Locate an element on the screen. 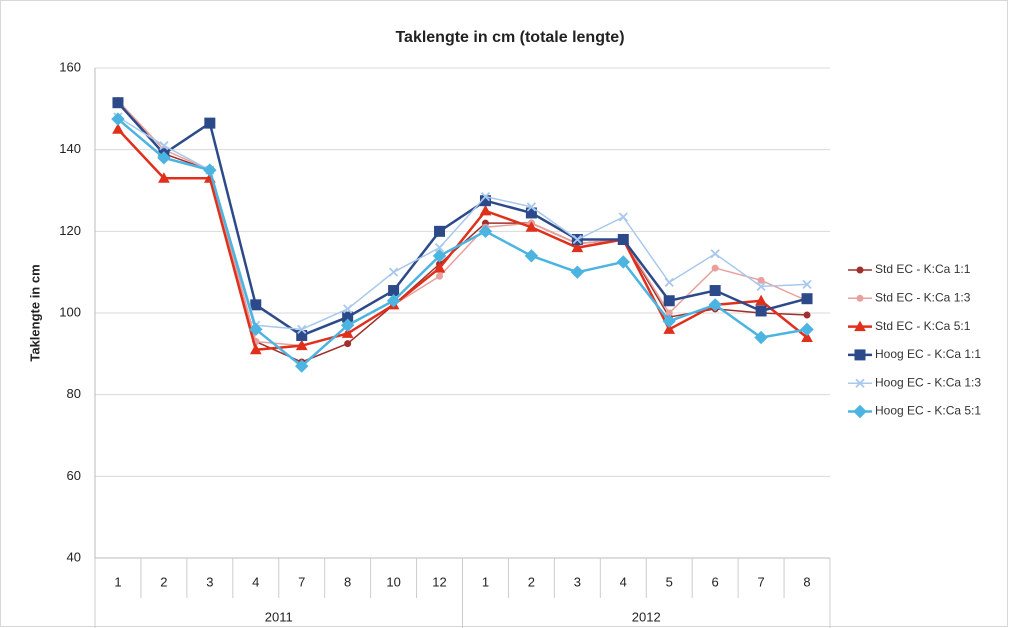  legend-label: Std EC - K:Ca 1:1 is located at coordinates (923, 269).